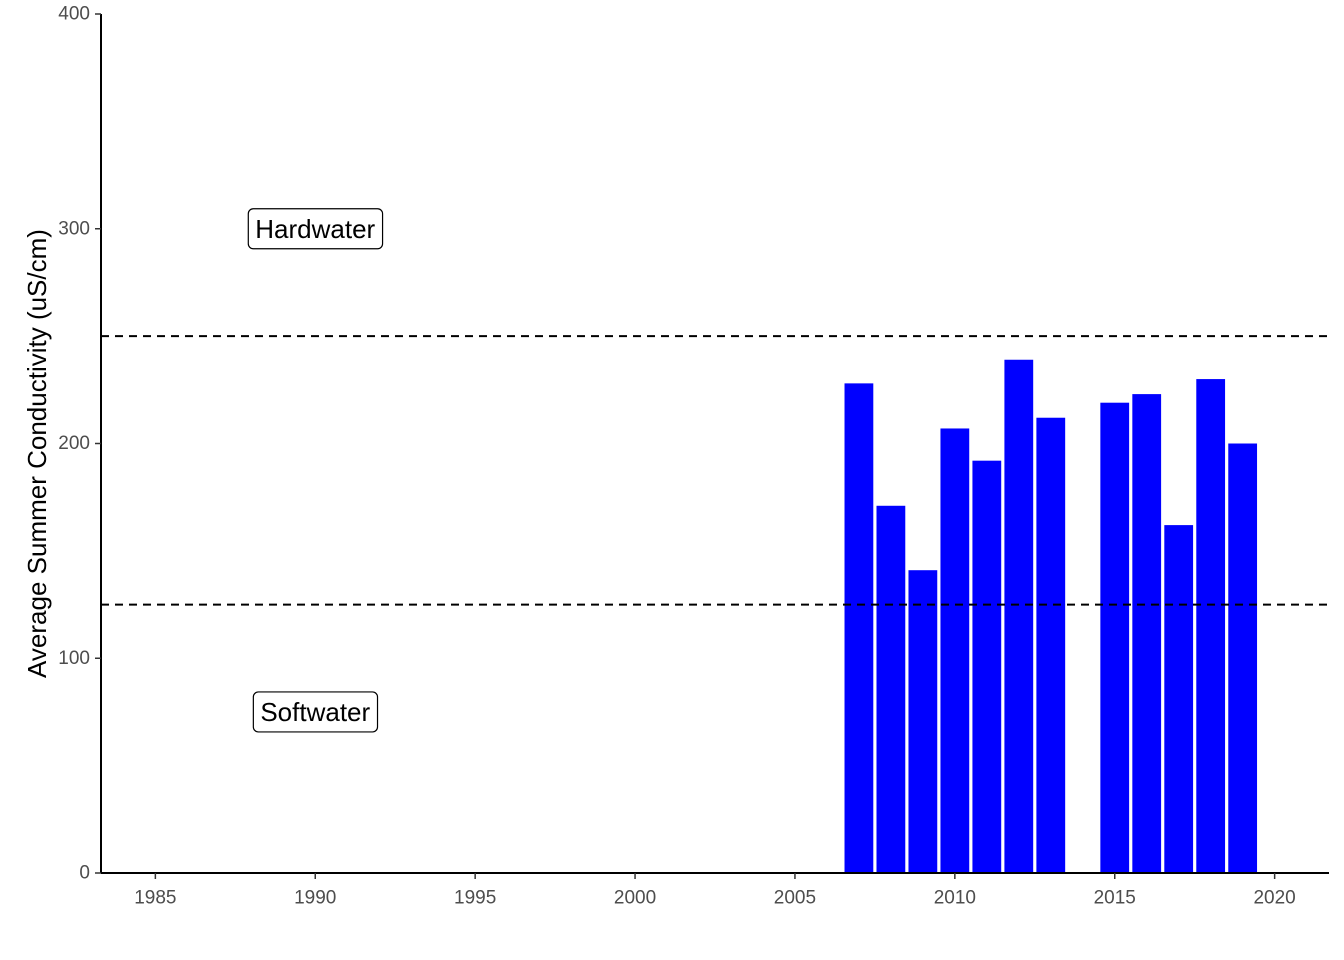 Image resolution: width=1344 pixels, height=960 pixels. Describe the element at coordinates (74, 443) in the screenshot. I see `y-tick-label: 200` at that location.